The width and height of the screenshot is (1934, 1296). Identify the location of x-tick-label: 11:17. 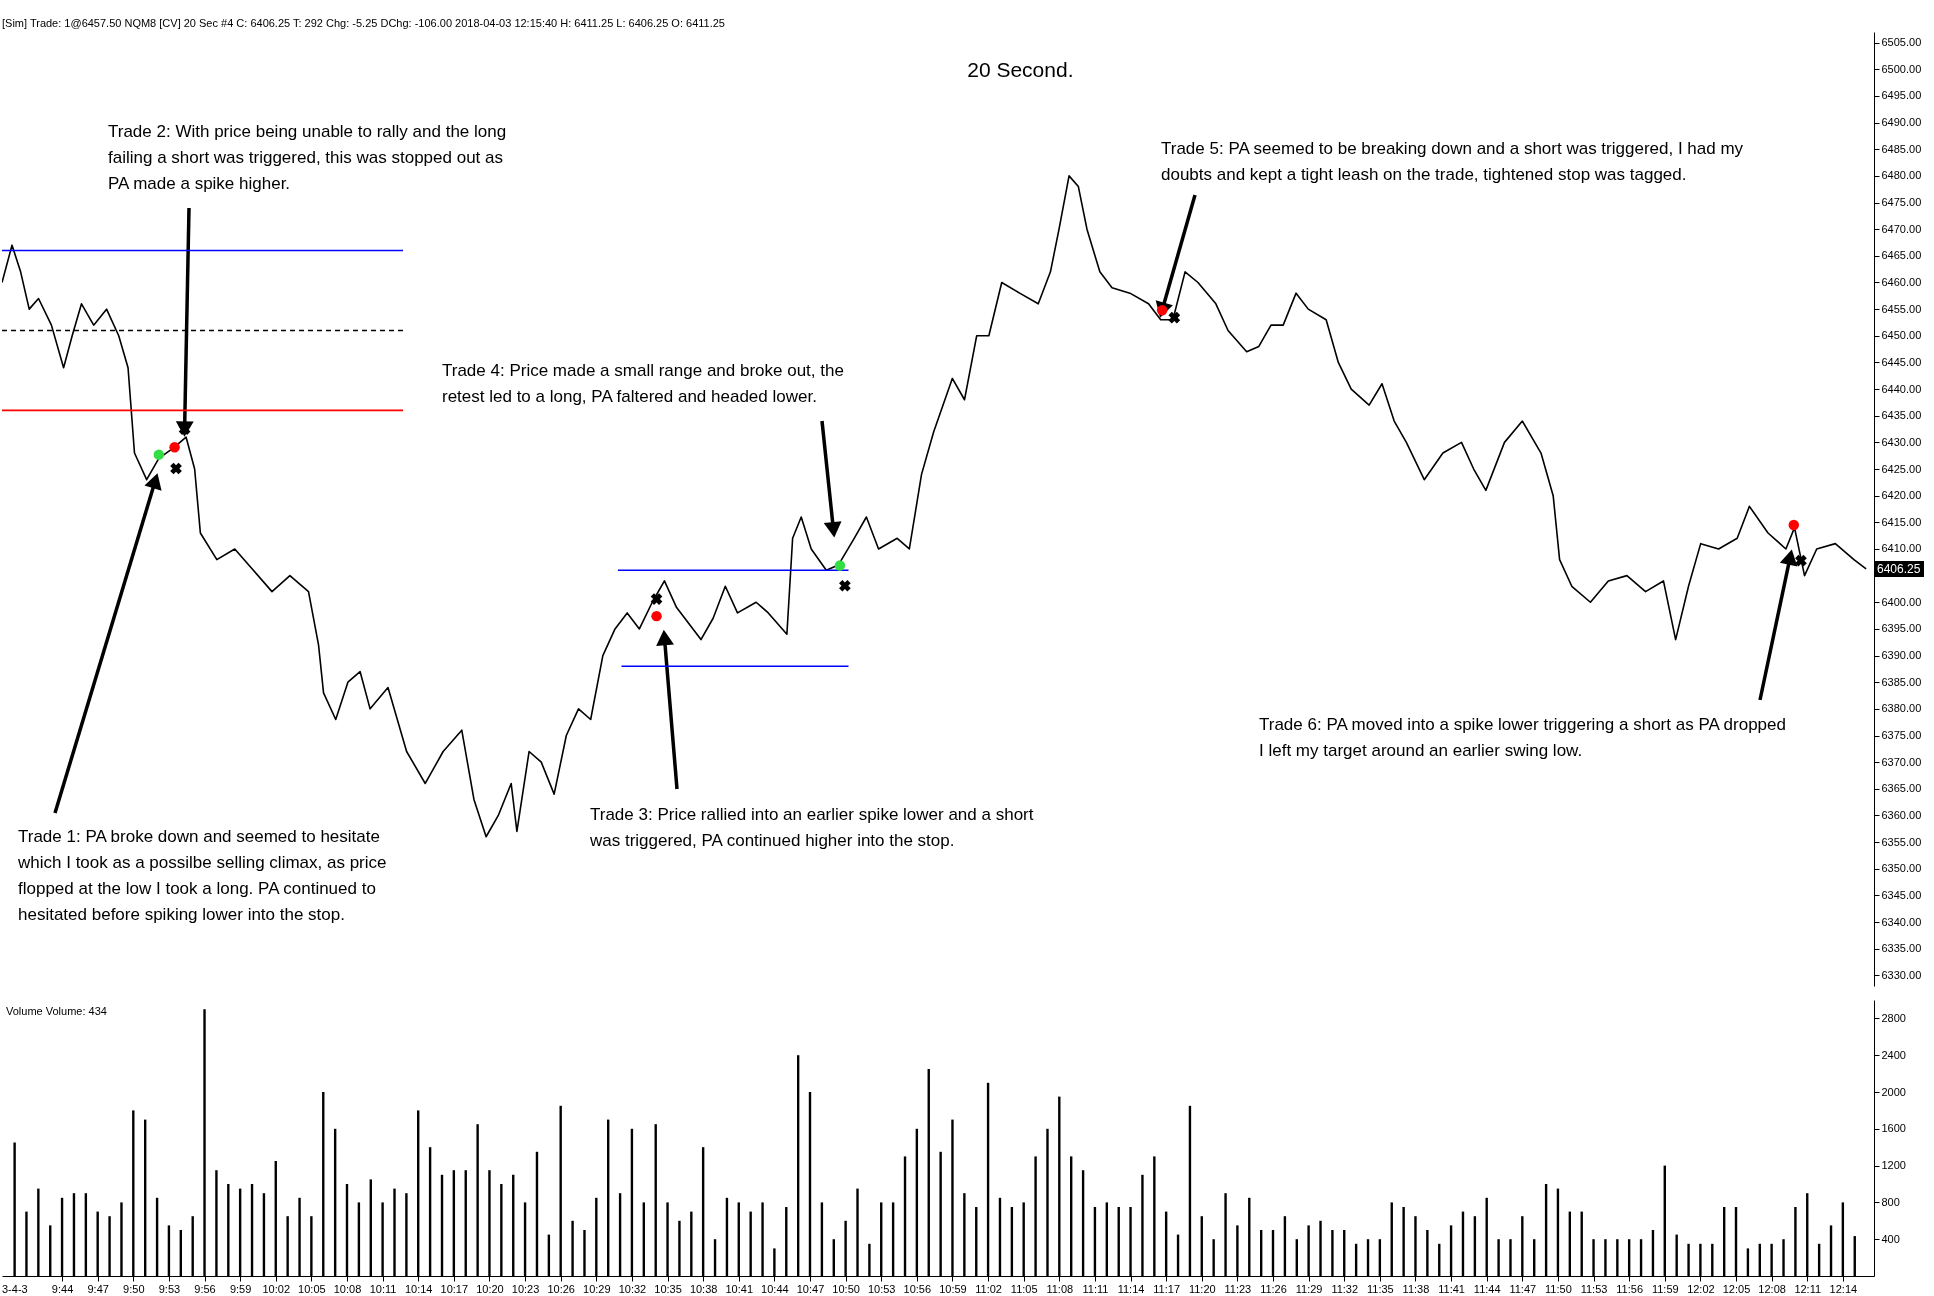
(1167, 1288).